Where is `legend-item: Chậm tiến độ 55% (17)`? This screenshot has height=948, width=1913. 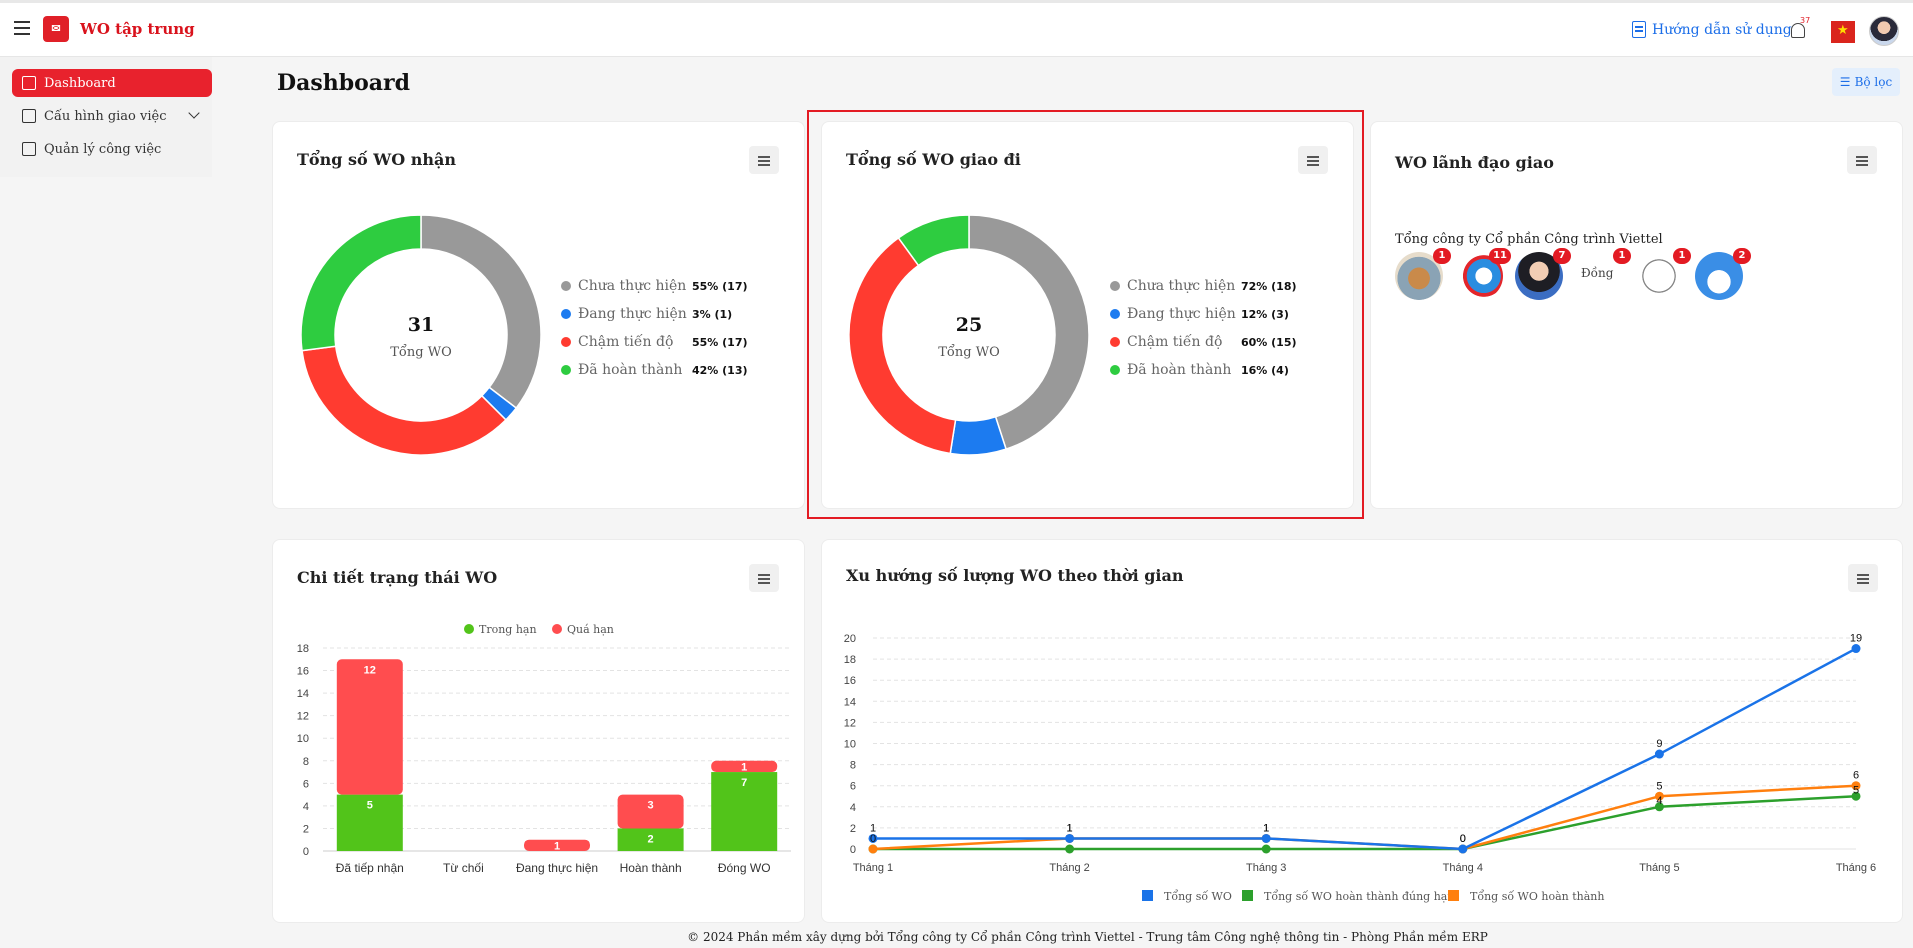 legend-item: Chậm tiến độ 55% (17) is located at coordinates (654, 342).